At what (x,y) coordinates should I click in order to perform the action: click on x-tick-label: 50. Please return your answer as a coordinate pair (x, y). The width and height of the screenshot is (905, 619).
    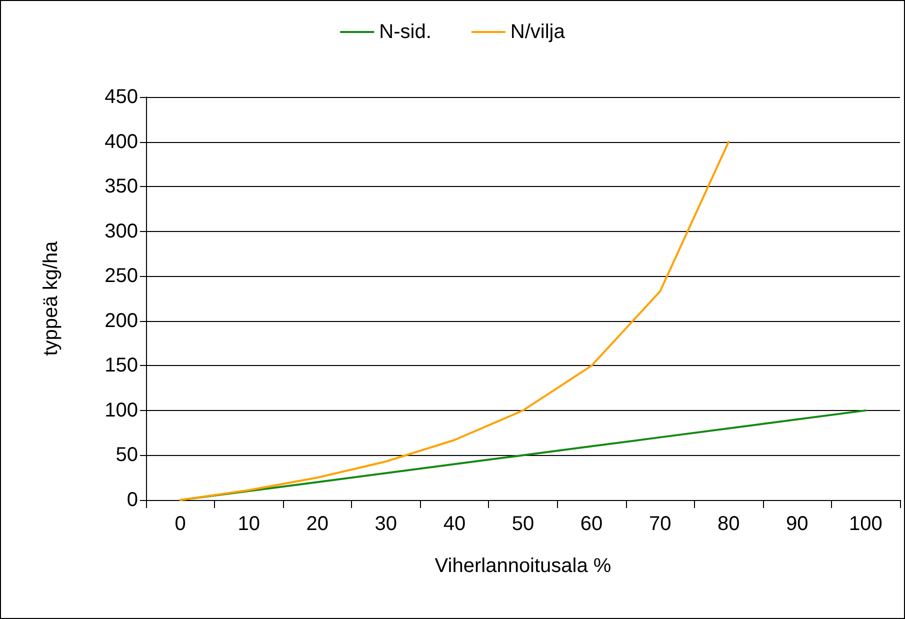
    Looking at the image, I should click on (523, 524).